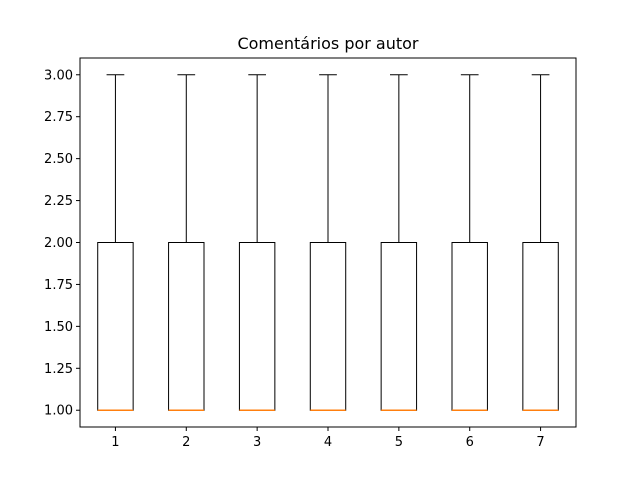 The image size is (640, 480). I want to click on y-tick-label: 1.75, so click(58, 285).